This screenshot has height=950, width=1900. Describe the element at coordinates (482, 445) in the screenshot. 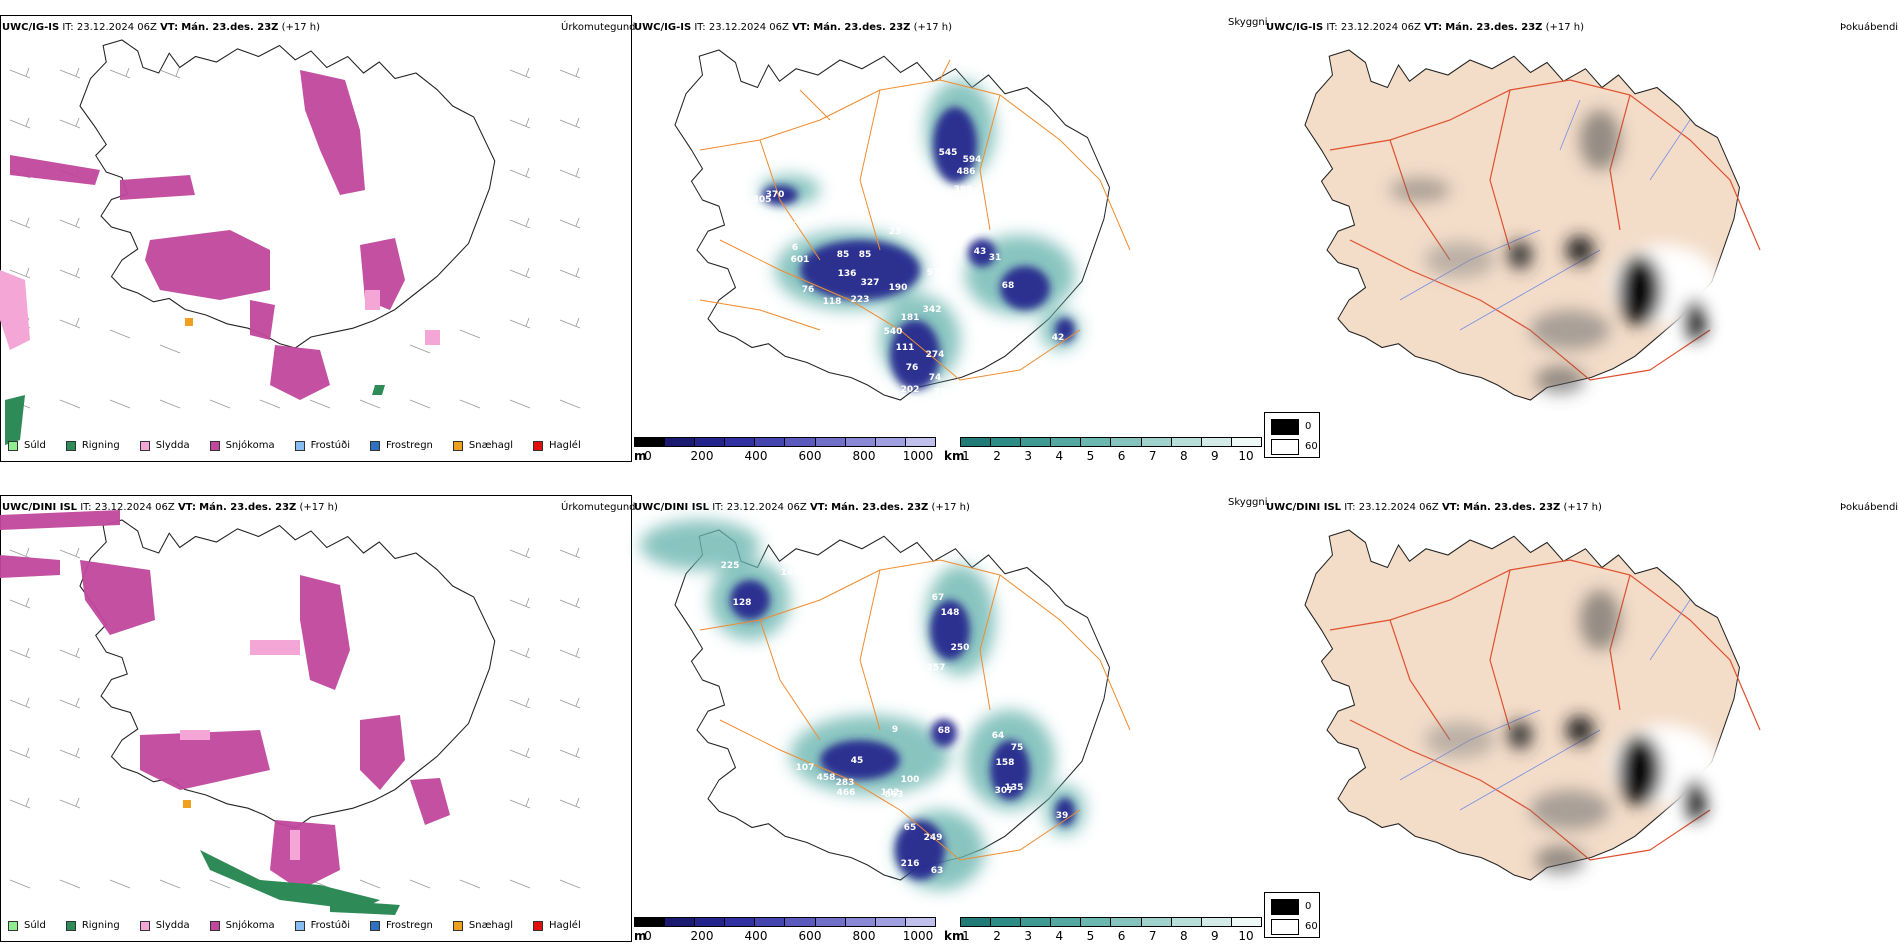

I see `legend-item-6: Snæhagl` at that location.